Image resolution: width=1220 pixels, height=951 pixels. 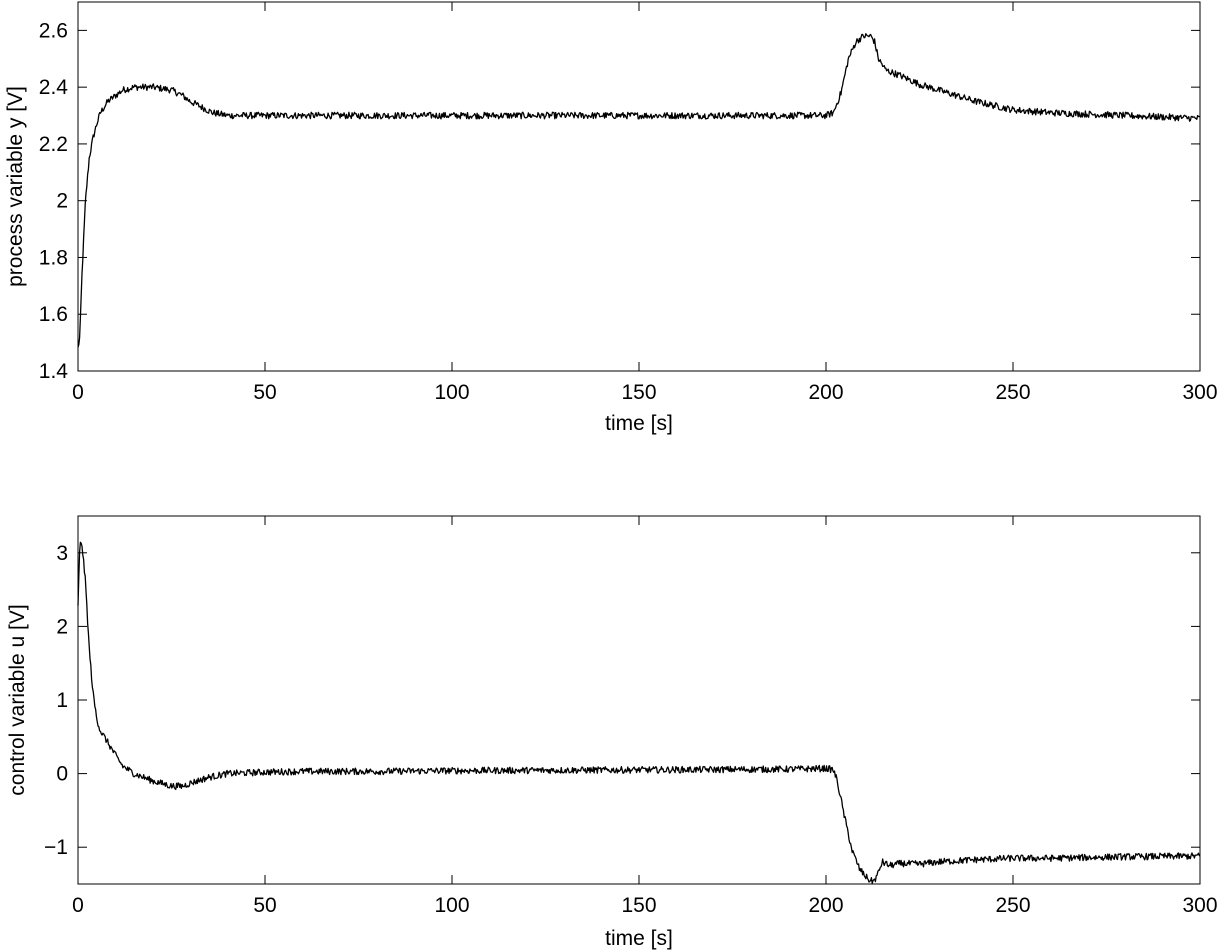 What do you see at coordinates (54, 87) in the screenshot?
I see `y-tick-label: 2.4` at bounding box center [54, 87].